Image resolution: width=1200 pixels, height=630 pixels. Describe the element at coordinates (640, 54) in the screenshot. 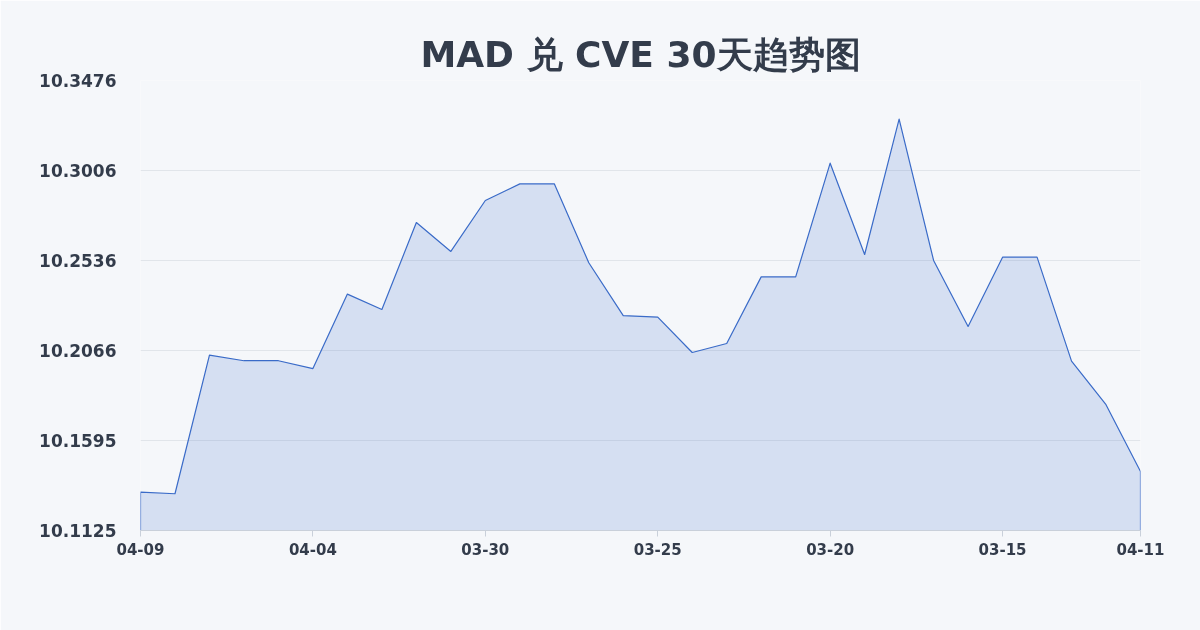

I see `chart-title: MAD 兑 CVE 30天趋势图` at that location.